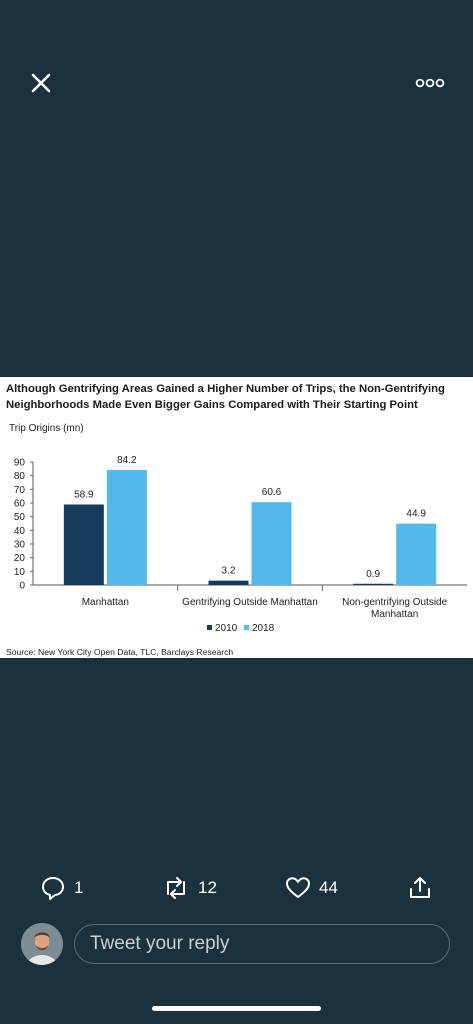 Image resolution: width=473 pixels, height=1024 pixels. What do you see at coordinates (127, 460) in the screenshot?
I see `bar-data-label: 84.2` at bounding box center [127, 460].